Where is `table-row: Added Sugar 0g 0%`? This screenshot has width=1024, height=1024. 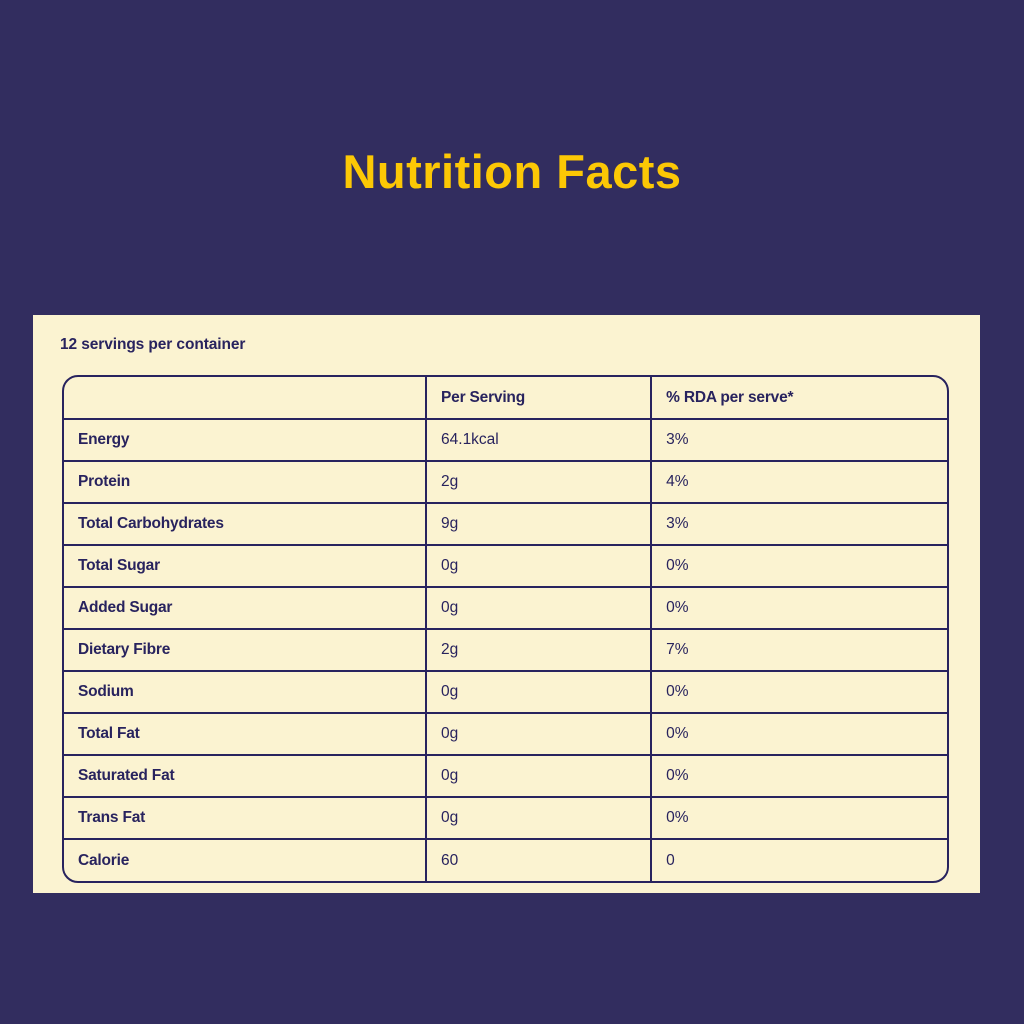
table-row: Added Sugar 0g 0% is located at coordinates (505, 608).